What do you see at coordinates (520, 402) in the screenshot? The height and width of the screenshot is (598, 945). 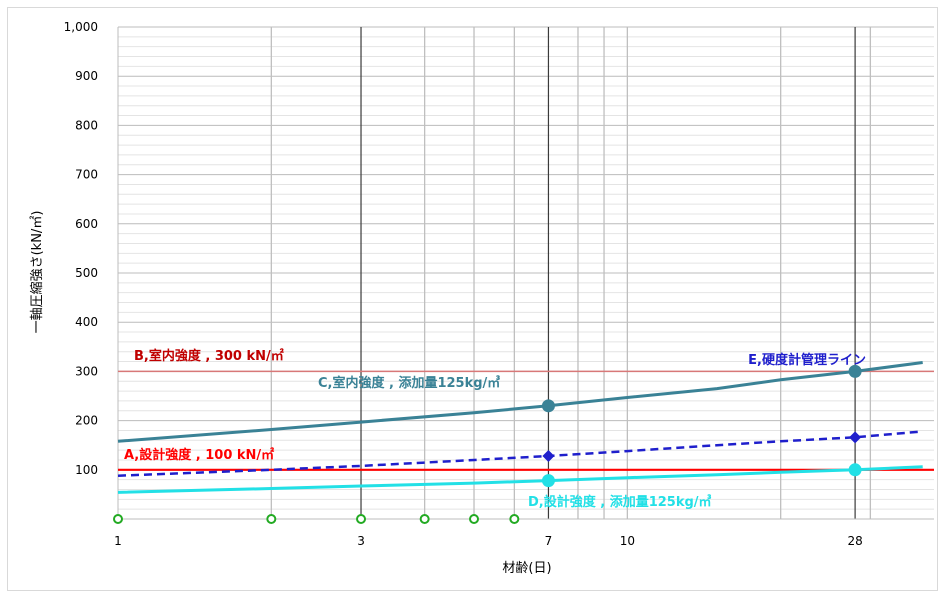 I see `series-line` at bounding box center [520, 402].